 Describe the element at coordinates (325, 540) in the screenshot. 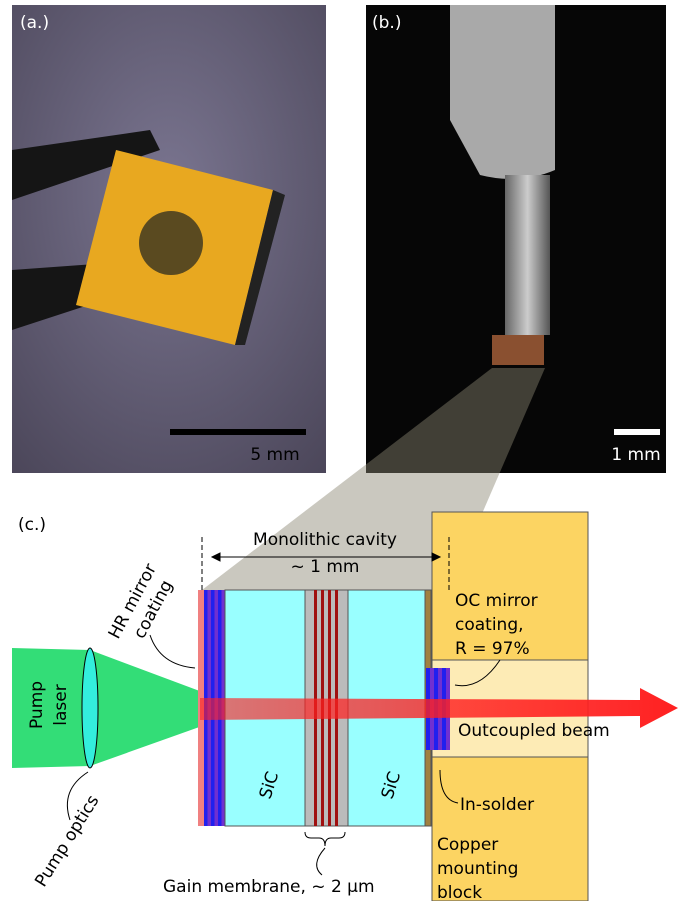

I see `cavity-title: Monolithic cavity` at that location.